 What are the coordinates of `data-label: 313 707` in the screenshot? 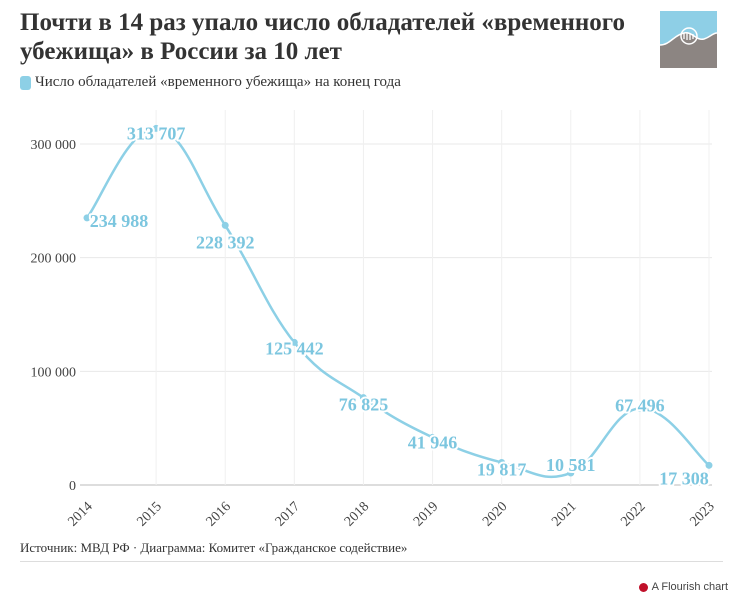 It's located at (156, 133).